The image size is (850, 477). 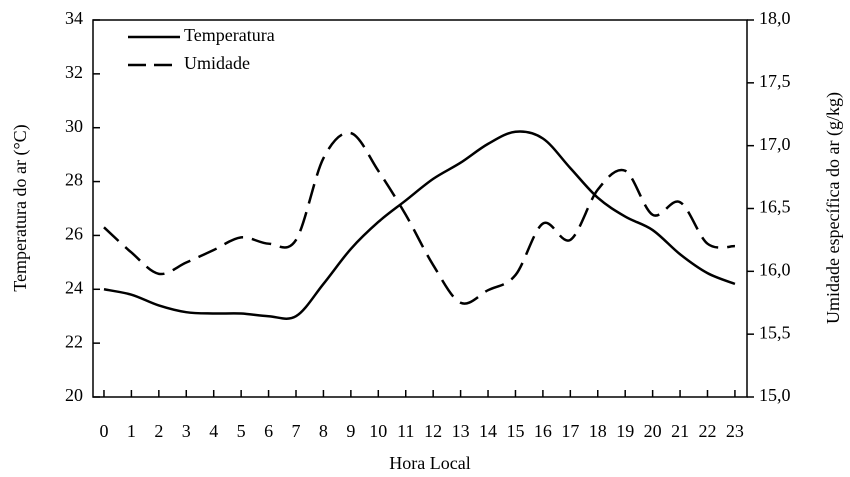 I want to click on x-tick-label: 13, so click(x=461, y=431).